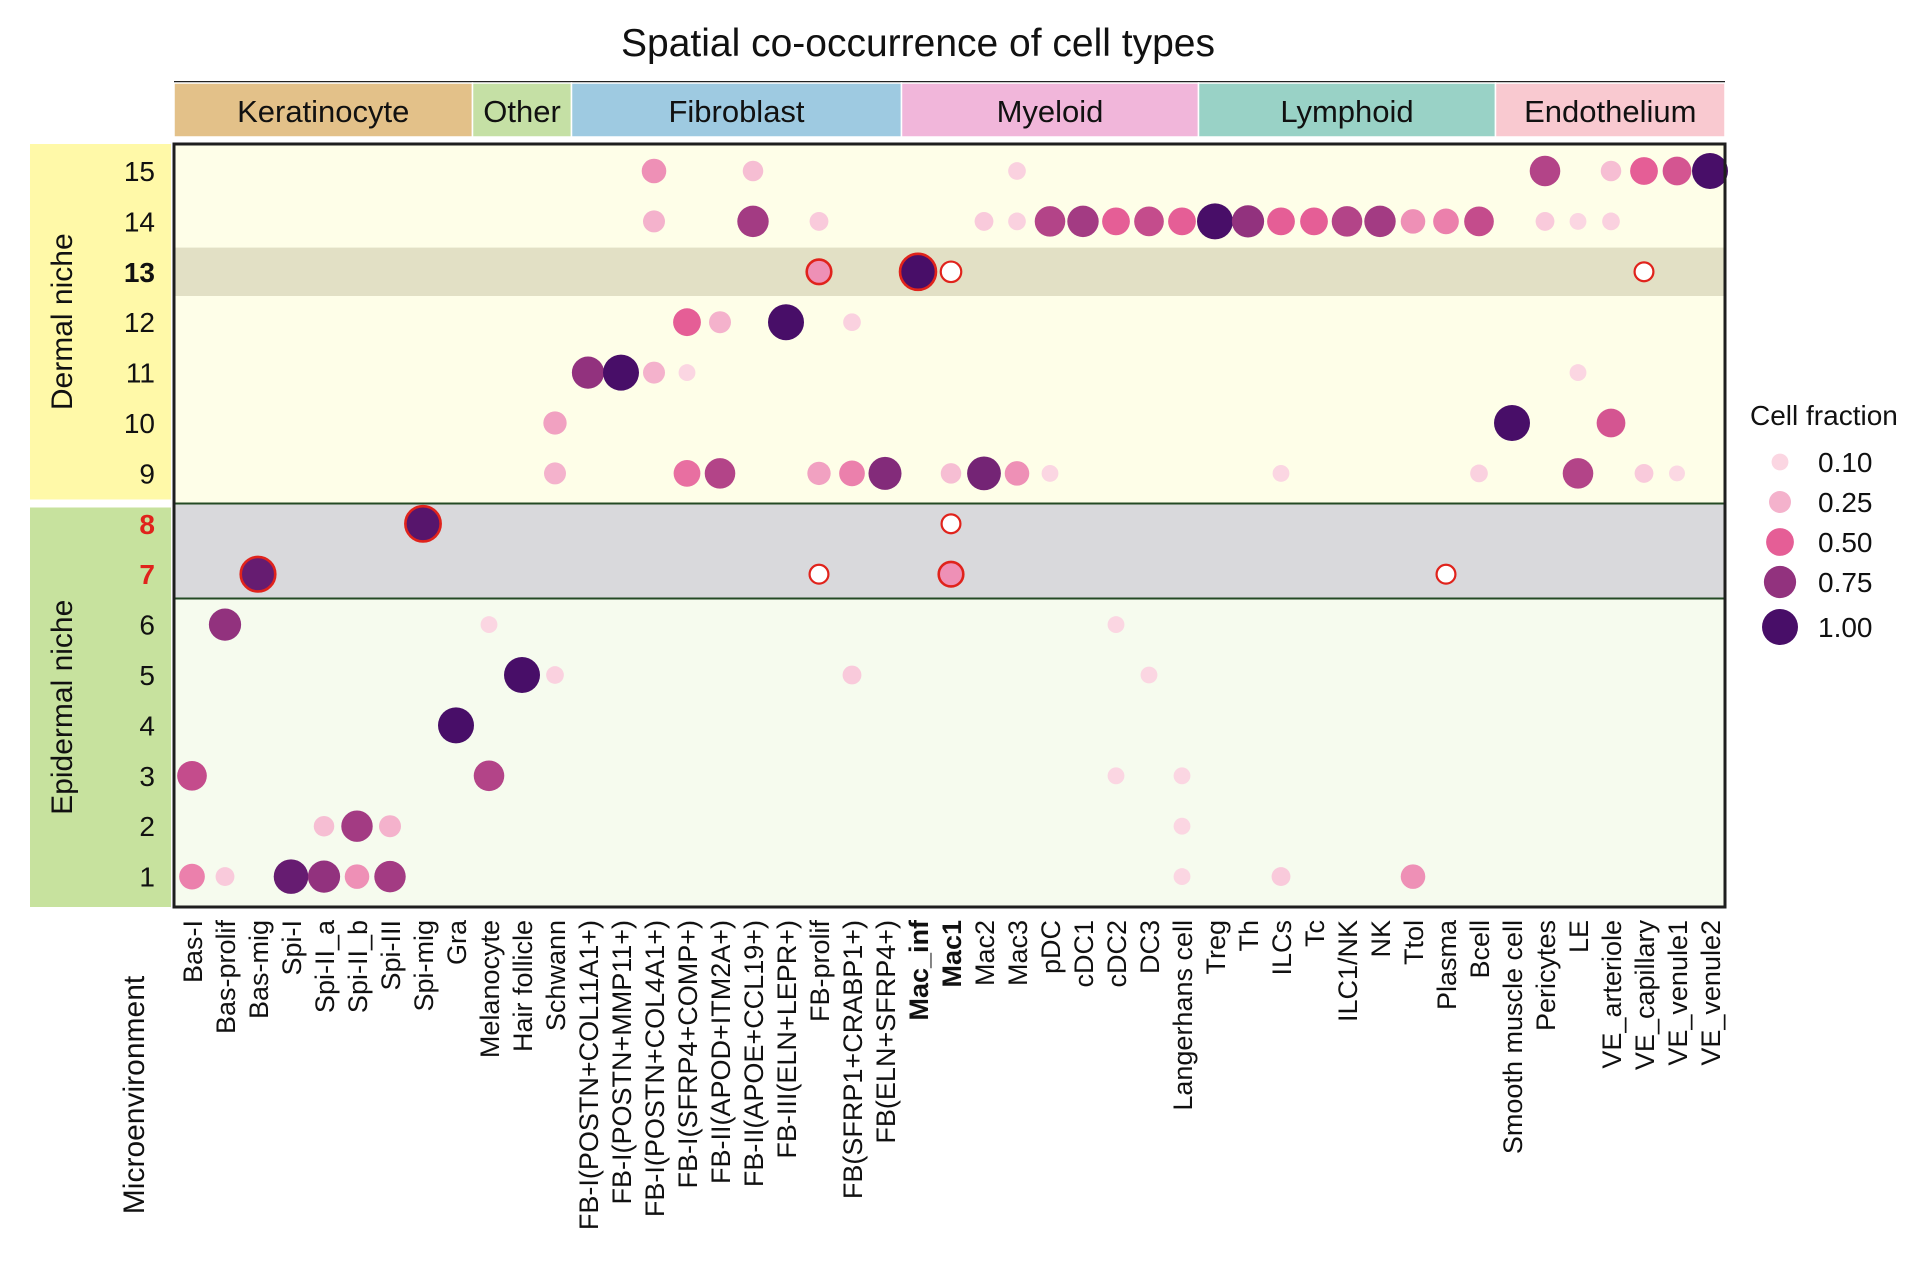 This screenshot has height=1286, width=1920. What do you see at coordinates (1050, 111) in the screenshot?
I see `group-label-myeloid: Myeloid` at bounding box center [1050, 111].